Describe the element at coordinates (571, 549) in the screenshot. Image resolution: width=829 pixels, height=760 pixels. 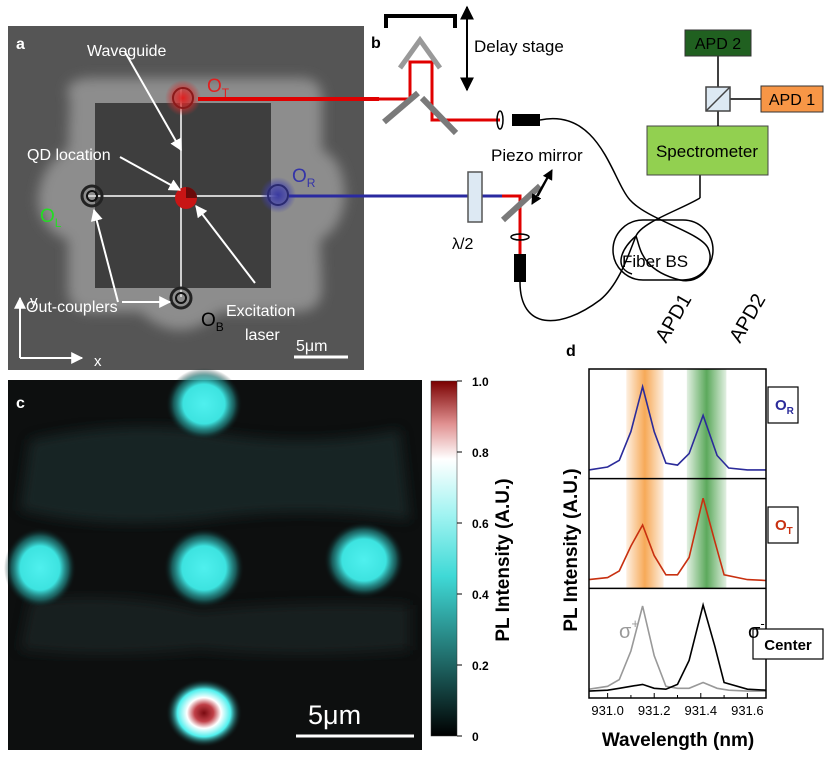
I see `y-axis-label: PL Intensity (A.U.)` at that location.